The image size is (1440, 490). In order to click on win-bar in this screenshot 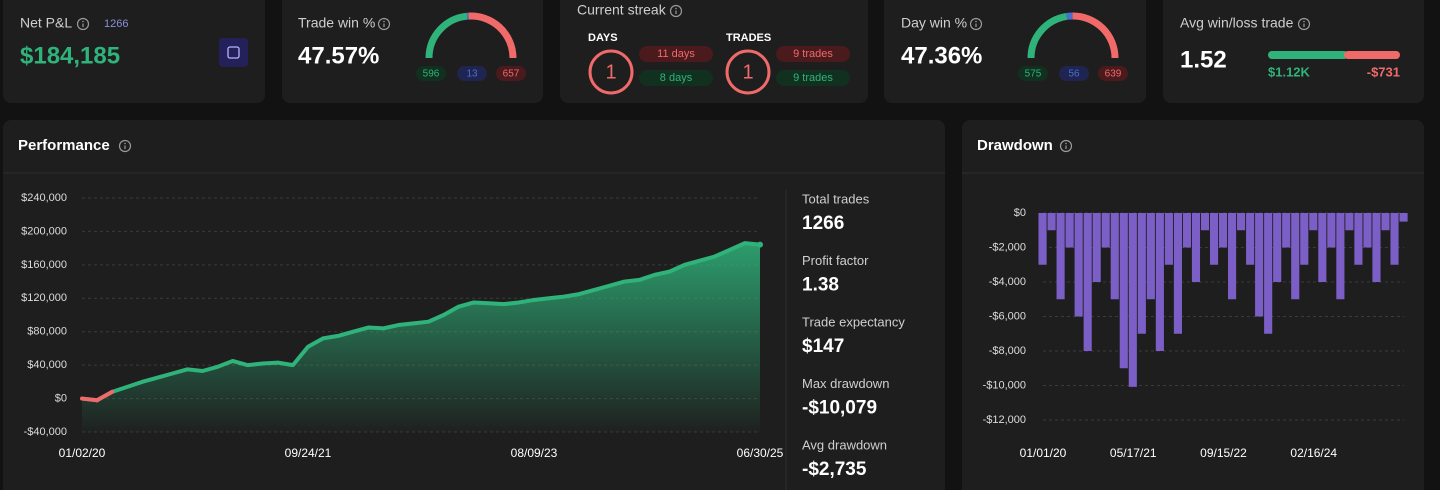, I will do `click(1308, 55)`.